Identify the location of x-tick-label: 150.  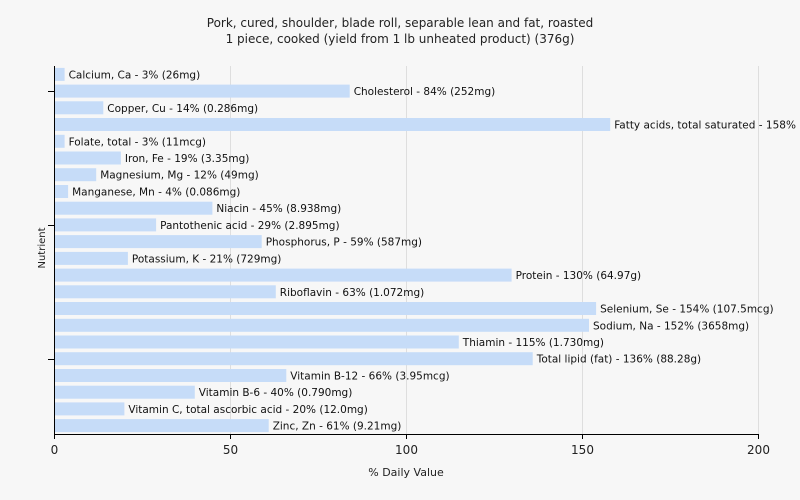
(582, 450).